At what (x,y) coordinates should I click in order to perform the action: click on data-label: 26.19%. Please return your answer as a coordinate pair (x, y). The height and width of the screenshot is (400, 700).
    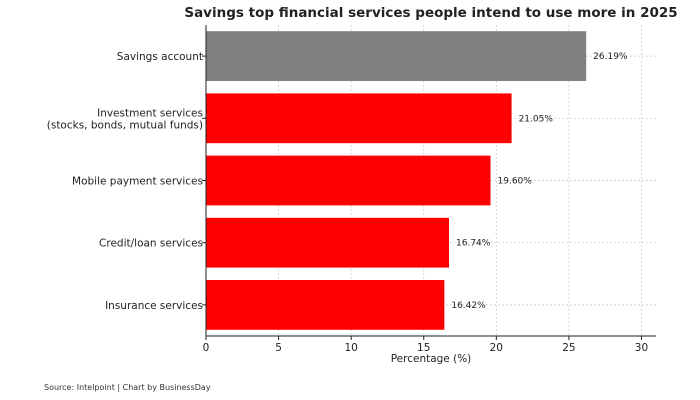
    Looking at the image, I should click on (610, 57).